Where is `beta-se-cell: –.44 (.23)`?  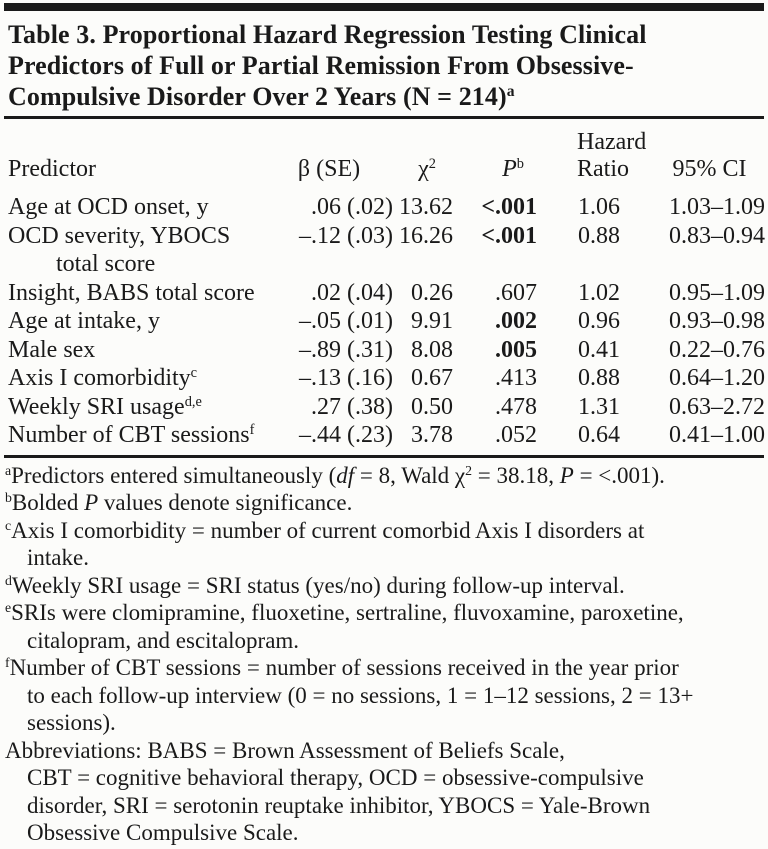
beta-se-cell: –.44 (.23) is located at coordinates (346, 435).